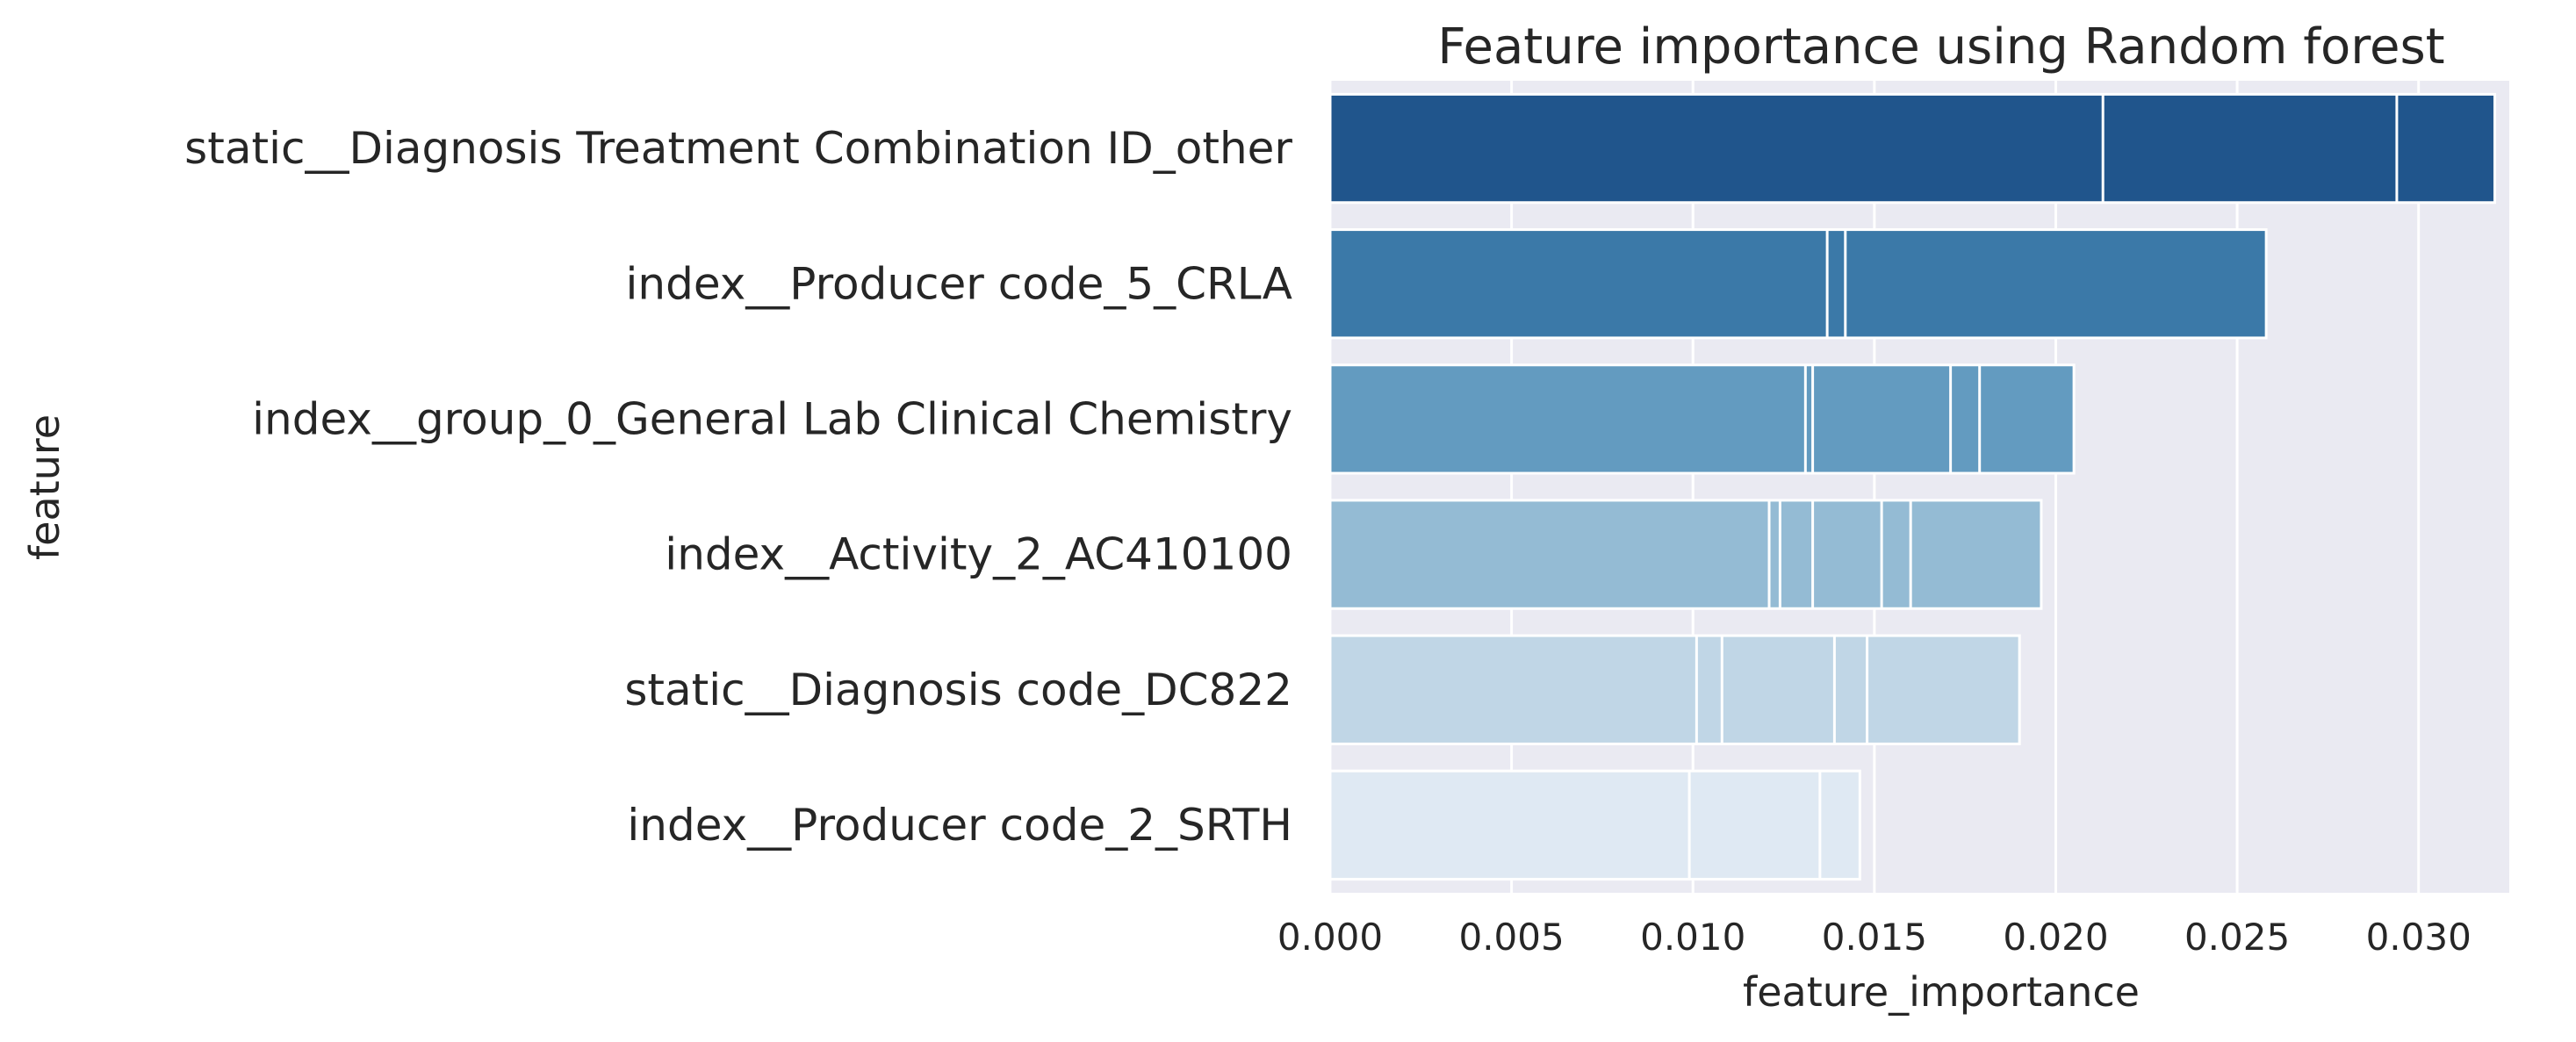  Describe the element at coordinates (1941, 992) in the screenshot. I see `x-axis-title: feature_importance` at that location.